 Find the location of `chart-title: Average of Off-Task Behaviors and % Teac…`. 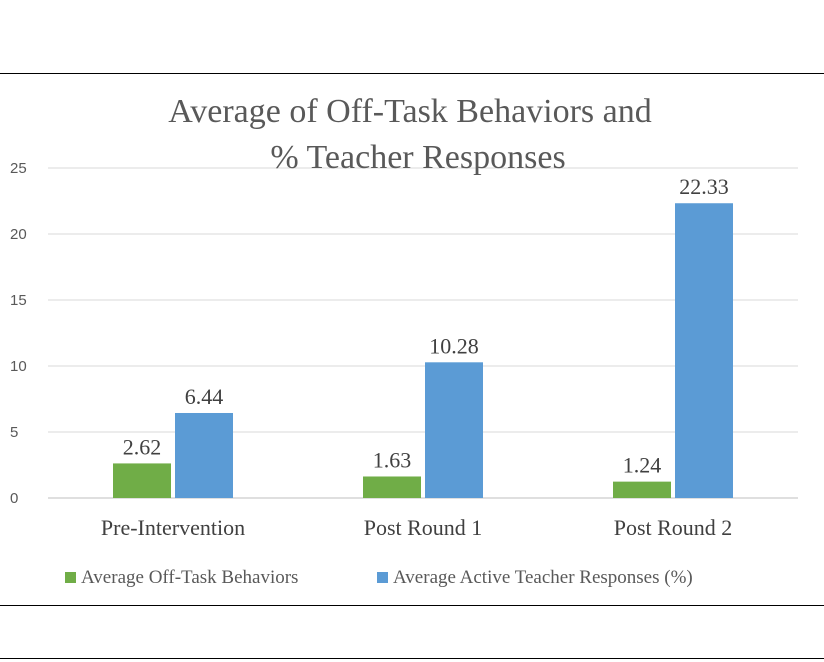

chart-title: Average of Off-Task Behaviors and % Teac… is located at coordinates (410, 134).